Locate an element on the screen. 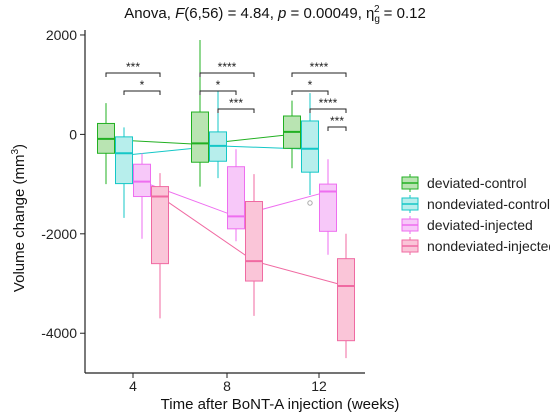 This screenshot has width=550, height=418. significance-group: ************************ is located at coordinates (226, 95).